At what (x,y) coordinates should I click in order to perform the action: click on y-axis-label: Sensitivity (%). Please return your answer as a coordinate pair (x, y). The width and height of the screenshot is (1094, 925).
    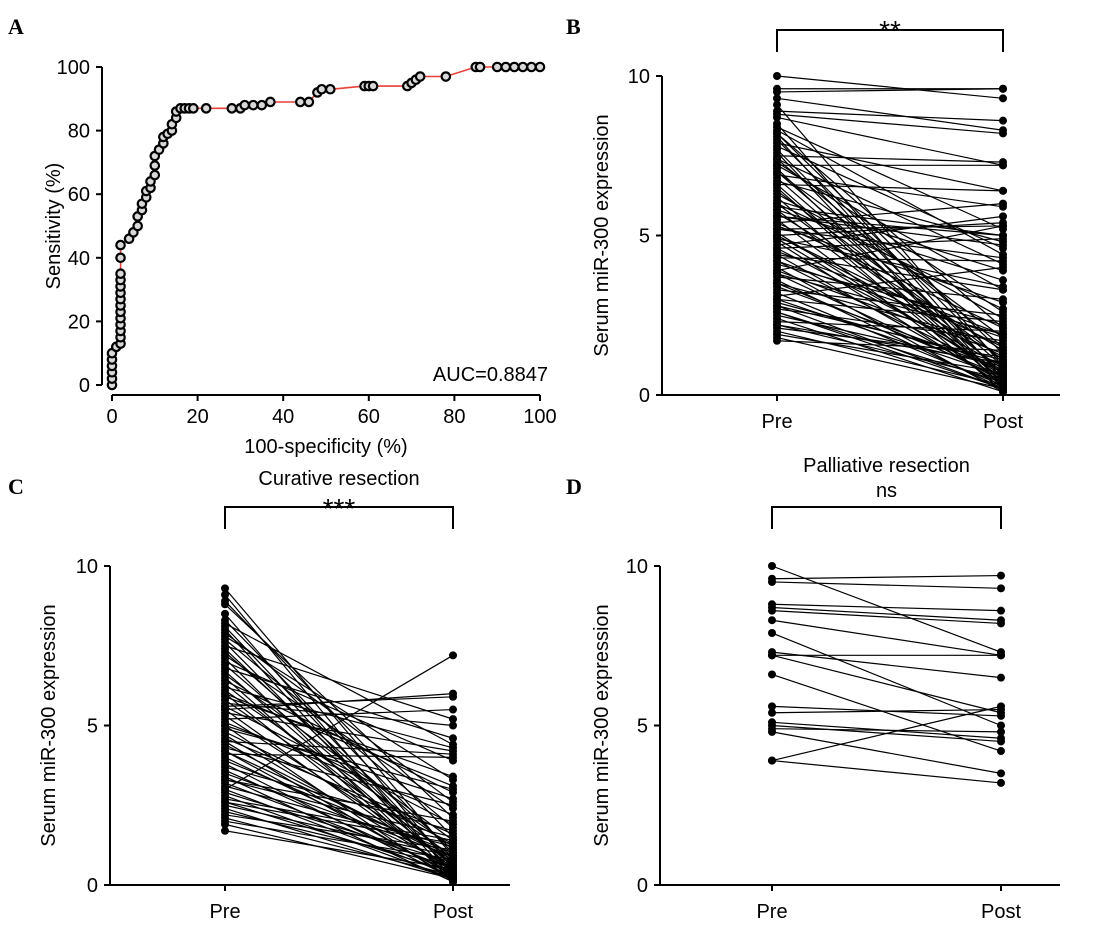
    Looking at the image, I should click on (54, 226).